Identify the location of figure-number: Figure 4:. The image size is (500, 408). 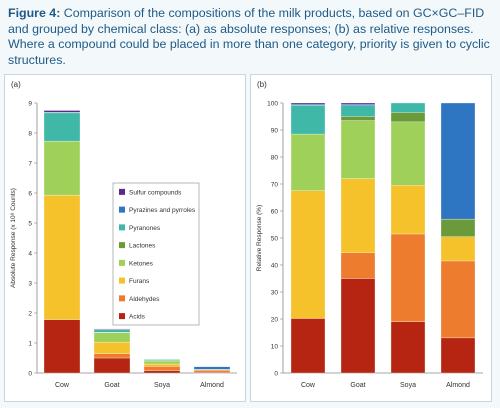
(34, 13).